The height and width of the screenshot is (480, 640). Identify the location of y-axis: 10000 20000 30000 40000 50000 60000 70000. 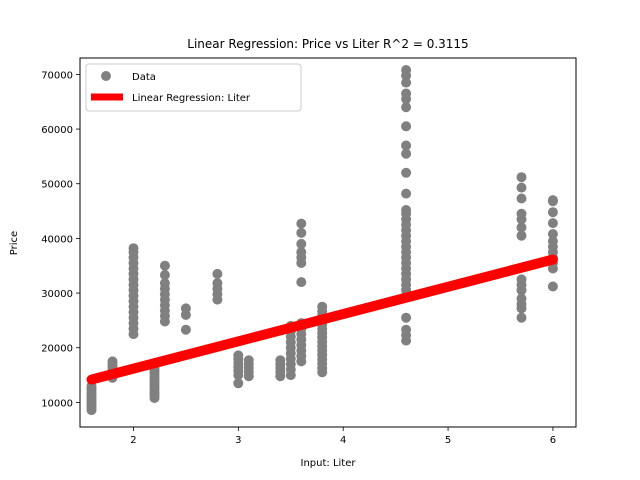
(60, 239).